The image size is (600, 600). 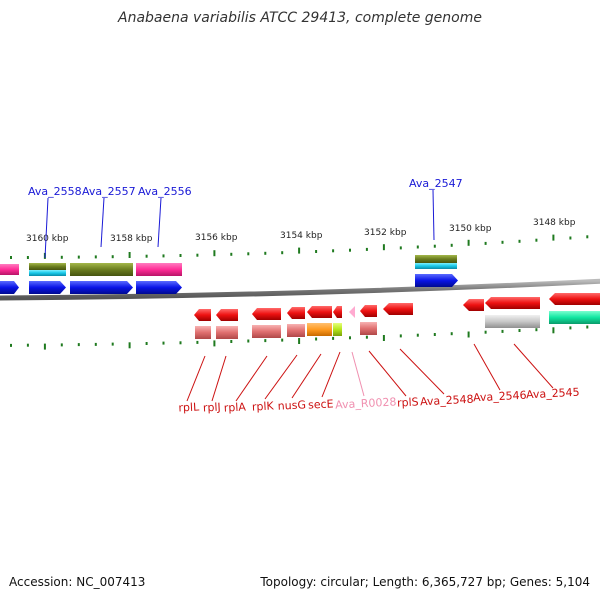 I want to click on gene-label-rplk: rplK, so click(x=263, y=406).